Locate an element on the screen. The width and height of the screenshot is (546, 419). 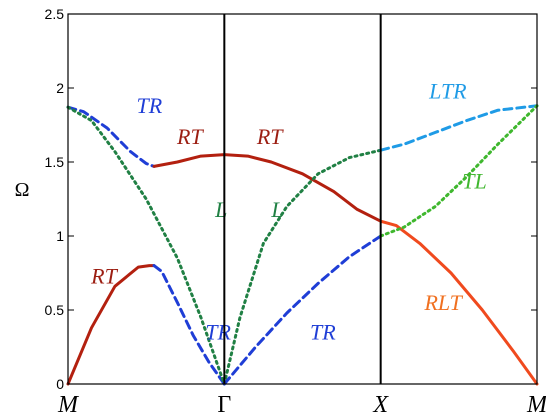
y-tick-label-1: 0.5 is located at coordinates (55, 310).